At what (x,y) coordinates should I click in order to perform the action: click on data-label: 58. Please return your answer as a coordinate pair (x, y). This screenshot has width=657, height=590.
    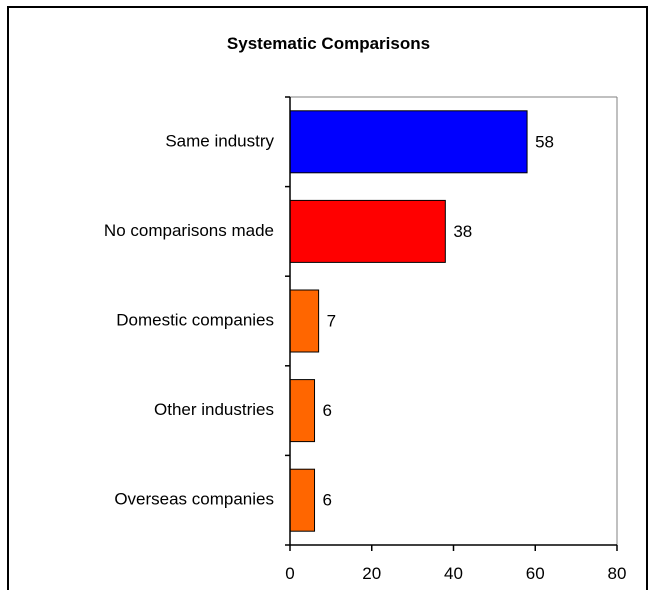
    Looking at the image, I should click on (544, 141).